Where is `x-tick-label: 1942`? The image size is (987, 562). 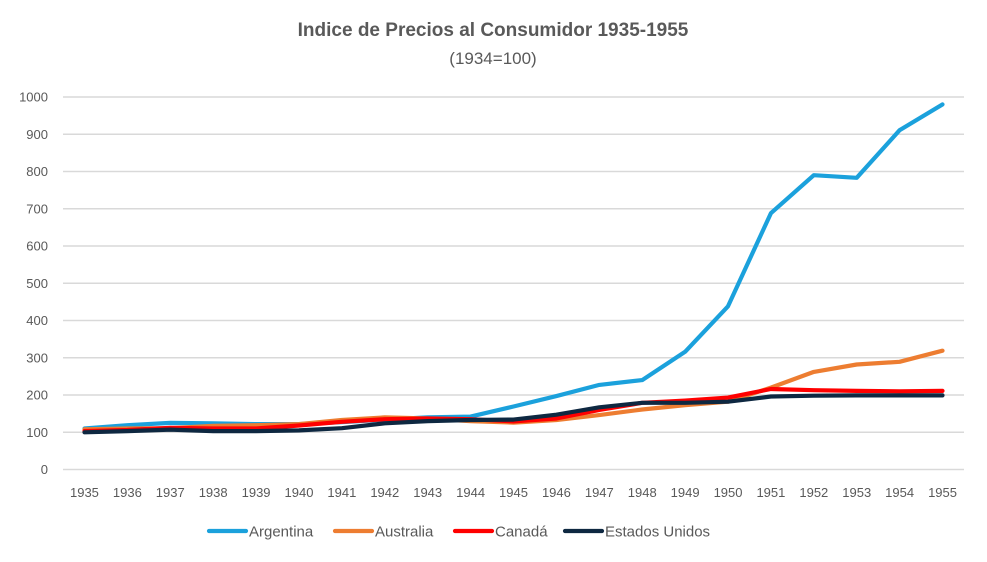 x-tick-label: 1942 is located at coordinates (384, 492).